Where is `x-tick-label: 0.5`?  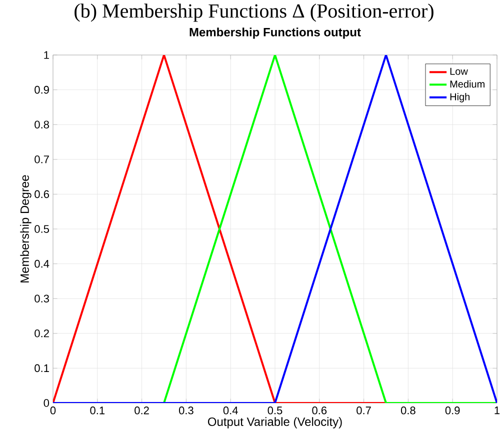 x-tick-label: 0.5 is located at coordinates (275, 410).